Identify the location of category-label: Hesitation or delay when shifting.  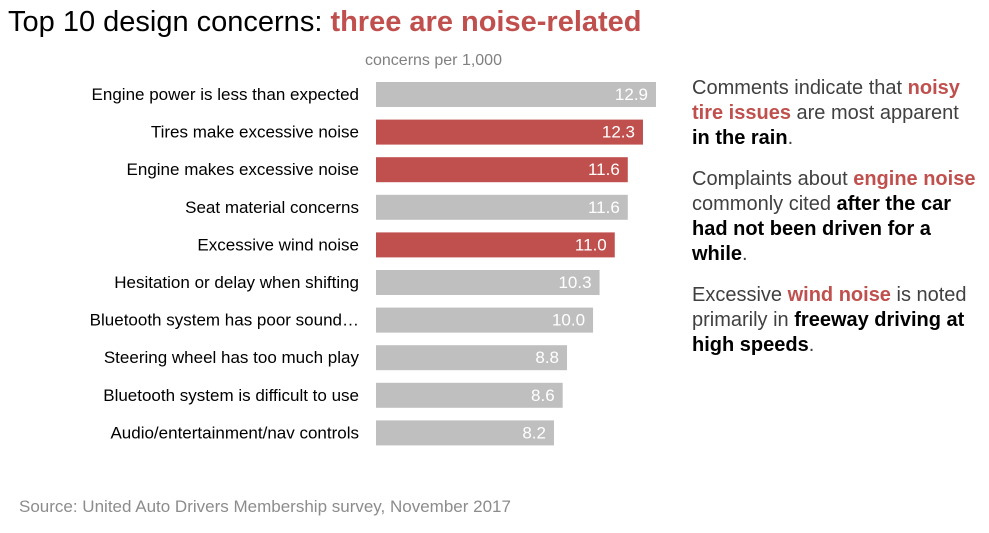
(236, 282).